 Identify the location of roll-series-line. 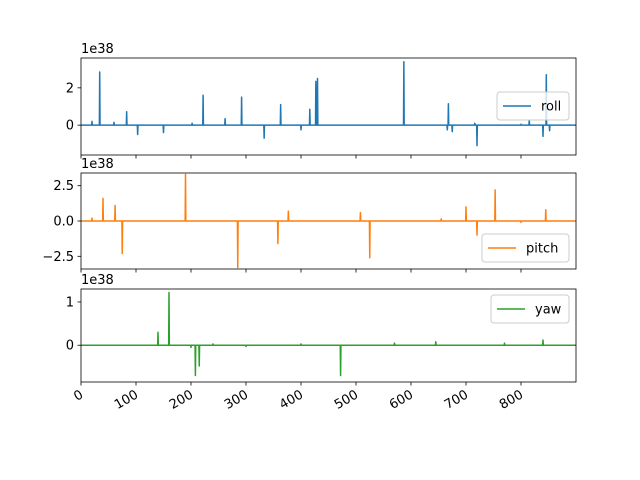
(328, 103).